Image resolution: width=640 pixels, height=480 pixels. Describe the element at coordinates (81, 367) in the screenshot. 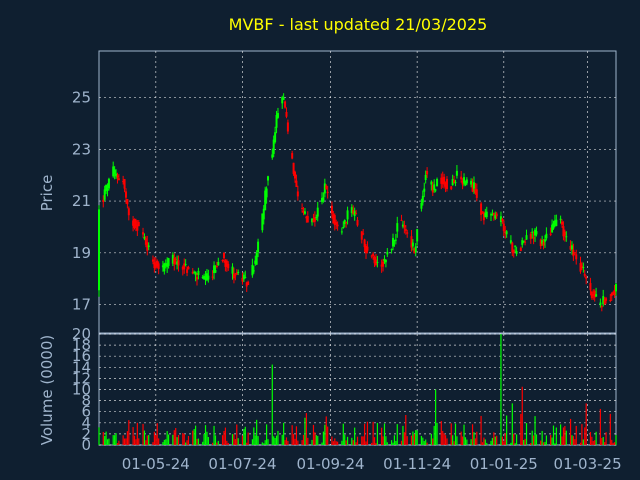

I see `volume-tick-label: 14` at that location.